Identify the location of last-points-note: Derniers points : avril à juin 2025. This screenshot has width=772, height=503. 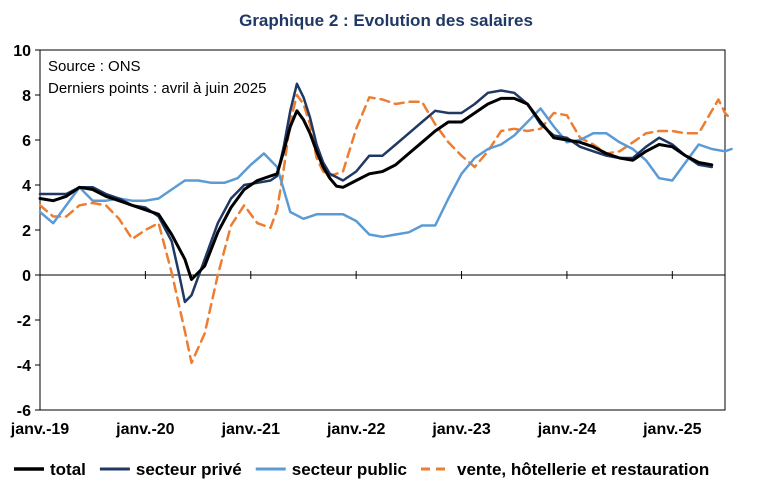
(157, 88).